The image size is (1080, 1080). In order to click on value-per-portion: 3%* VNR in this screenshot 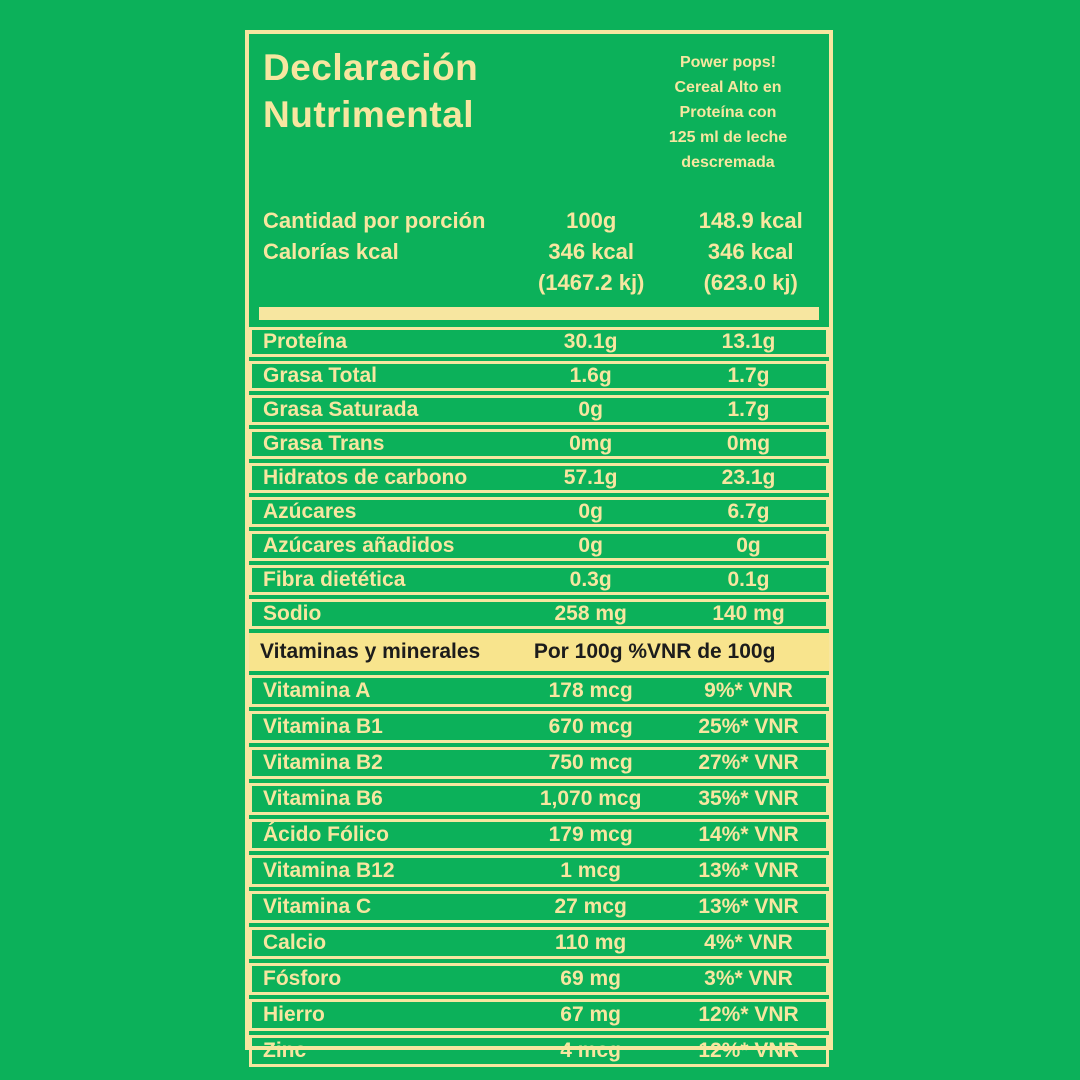, I will do `click(748, 978)`.